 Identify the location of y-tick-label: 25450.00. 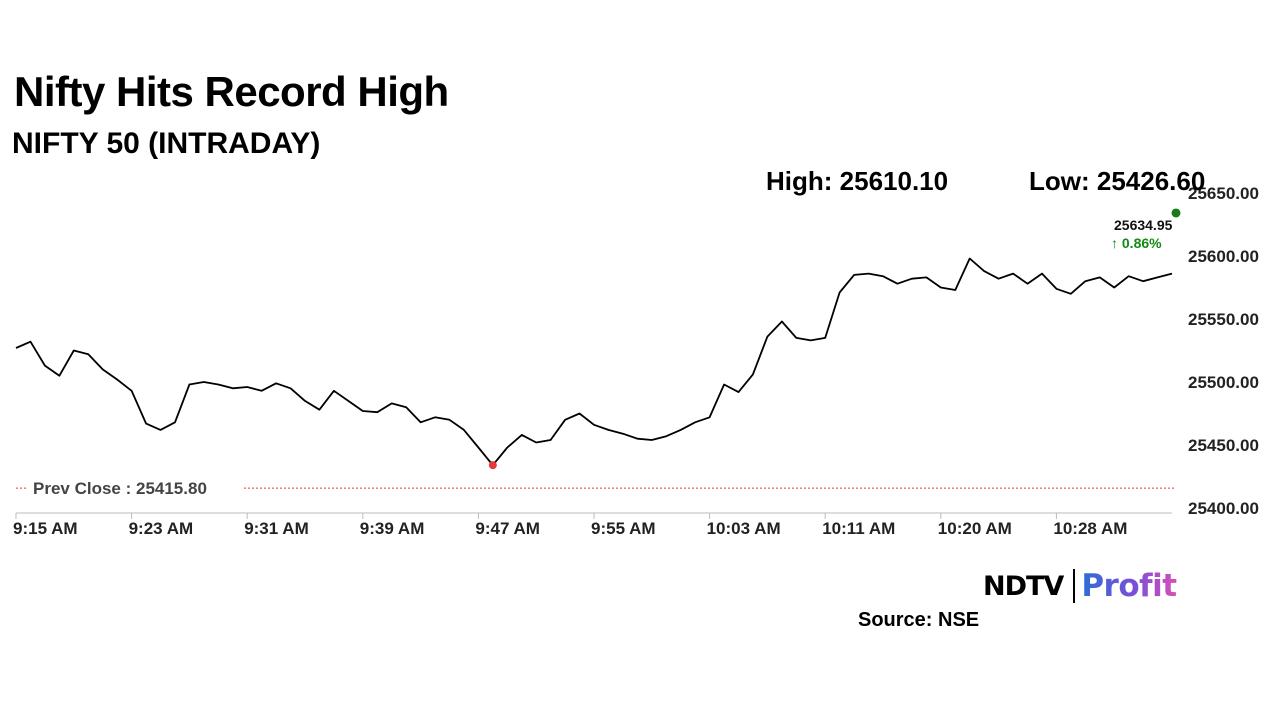
(1223, 445).